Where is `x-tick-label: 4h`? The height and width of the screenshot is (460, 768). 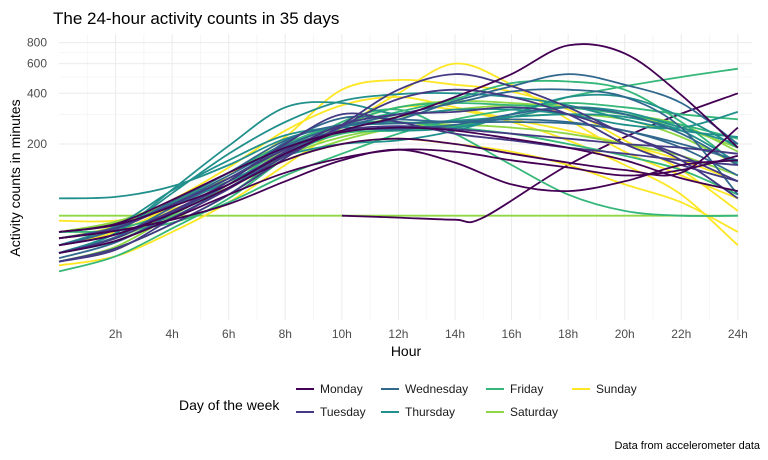
x-tick-label: 4h is located at coordinates (171, 334).